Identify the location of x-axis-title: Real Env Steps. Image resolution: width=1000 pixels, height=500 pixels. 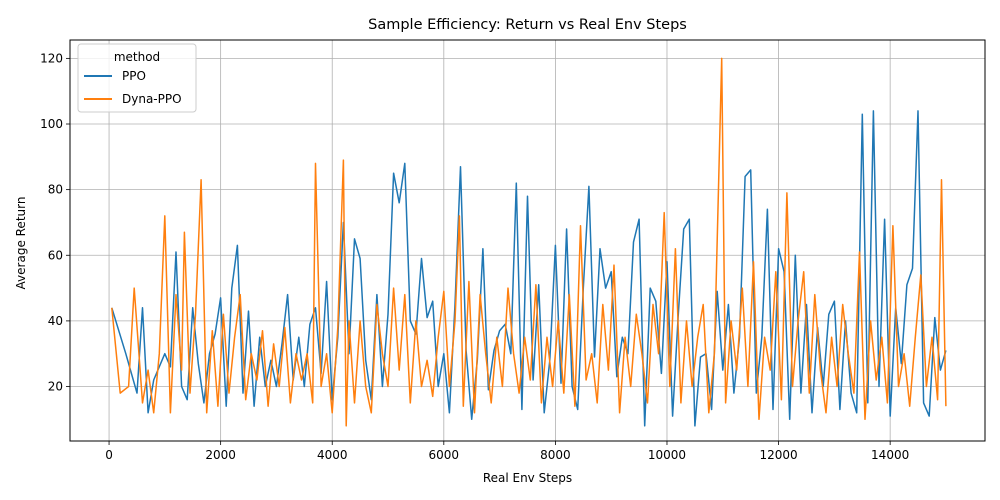
(527, 478).